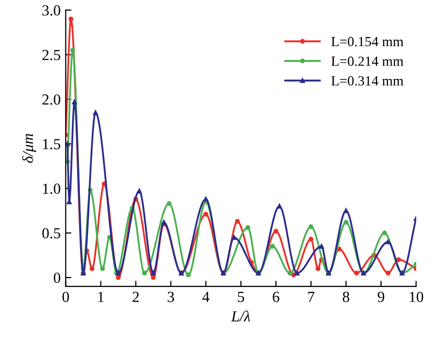 The width and height of the screenshot is (438, 337). What do you see at coordinates (51, 99) in the screenshot?
I see `y-tick-label: 2.0` at bounding box center [51, 99].